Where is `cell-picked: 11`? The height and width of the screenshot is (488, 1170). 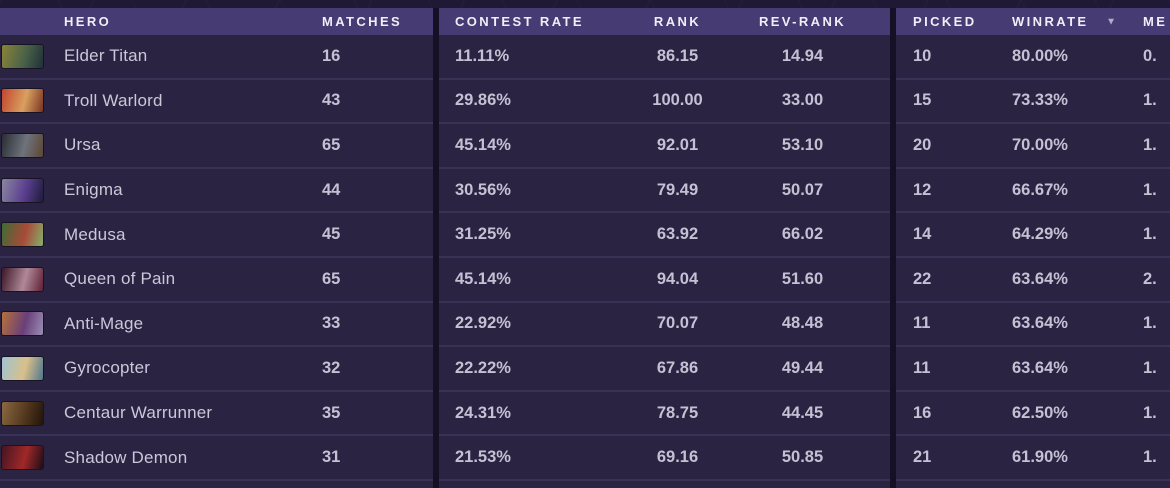
cell-picked: 11 is located at coordinates (946, 369).